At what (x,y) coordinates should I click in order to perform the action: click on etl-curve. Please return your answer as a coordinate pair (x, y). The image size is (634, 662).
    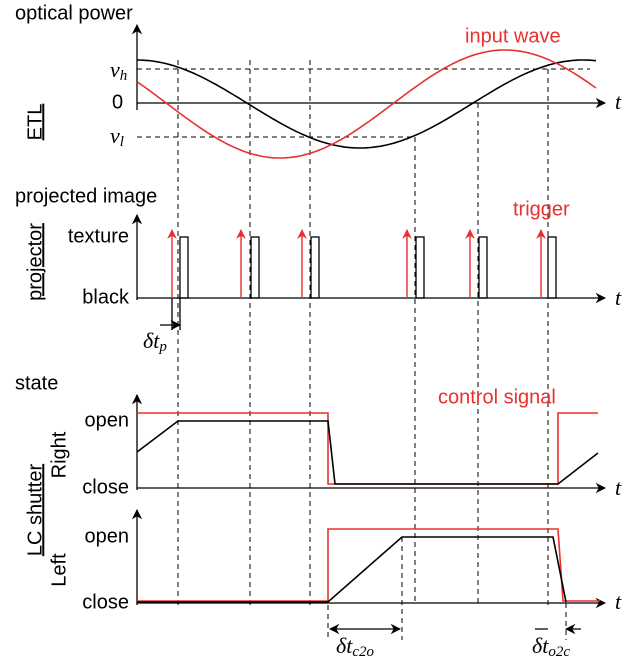
    Looking at the image, I should click on (367, 104).